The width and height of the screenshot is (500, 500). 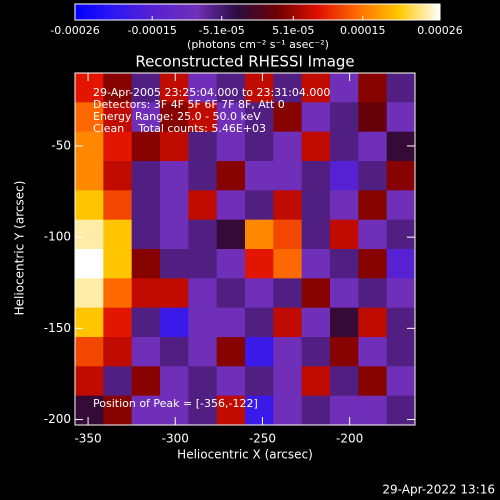 What do you see at coordinates (57, 419) in the screenshot?
I see `y-tick-label: -200` at bounding box center [57, 419].